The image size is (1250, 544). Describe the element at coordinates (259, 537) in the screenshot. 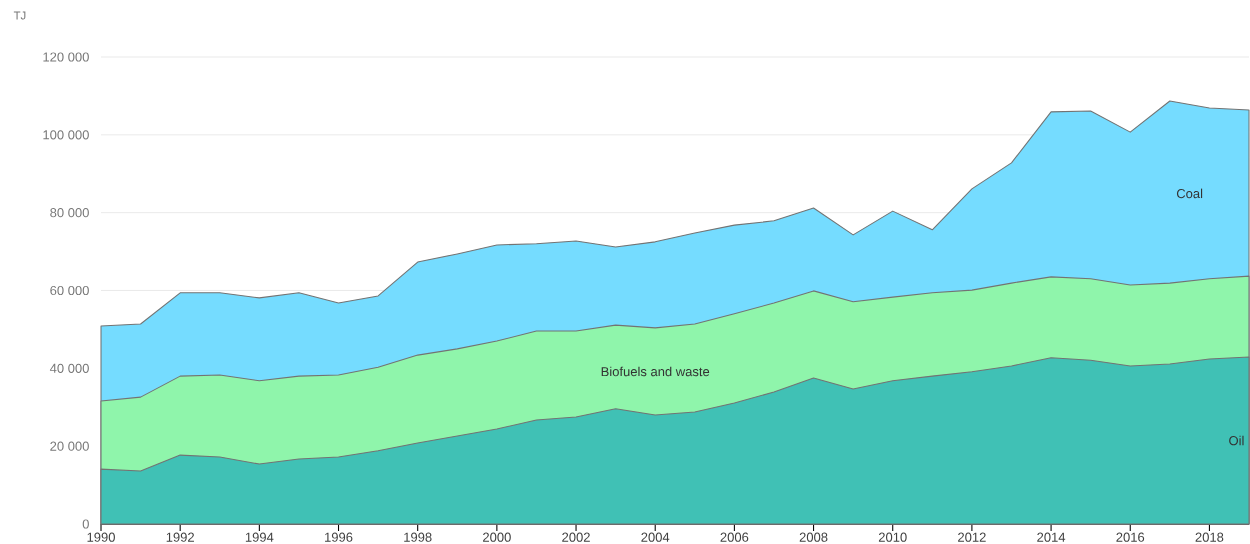

I see `x-tick-label: 1994` at that location.